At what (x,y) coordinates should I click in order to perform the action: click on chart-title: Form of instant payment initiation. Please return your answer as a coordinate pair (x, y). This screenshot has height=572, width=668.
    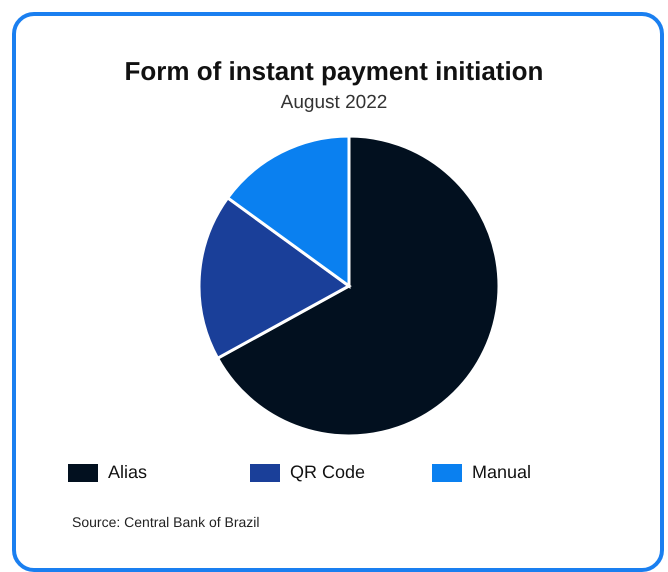
    Looking at the image, I should click on (334, 71).